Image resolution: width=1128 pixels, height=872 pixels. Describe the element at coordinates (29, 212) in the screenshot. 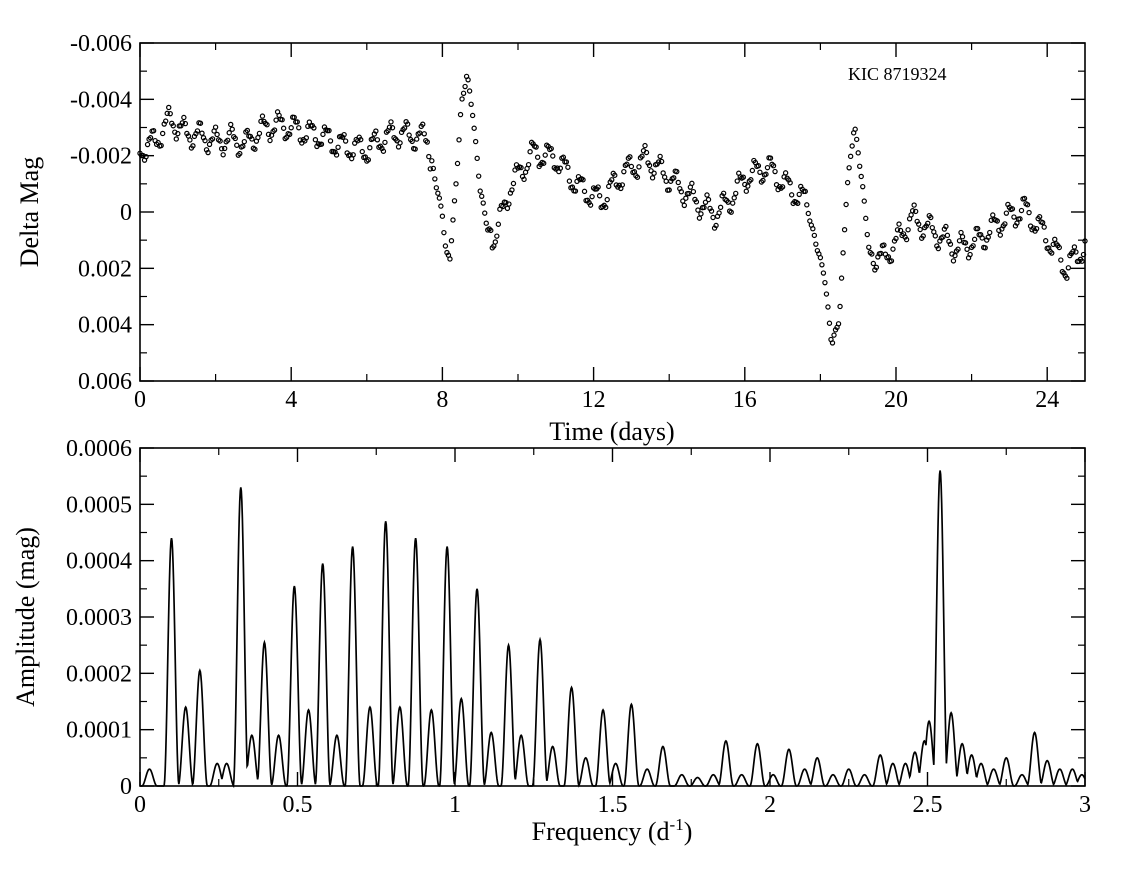

I see `lightcurve-y-axis-label: Delta Mag` at that location.